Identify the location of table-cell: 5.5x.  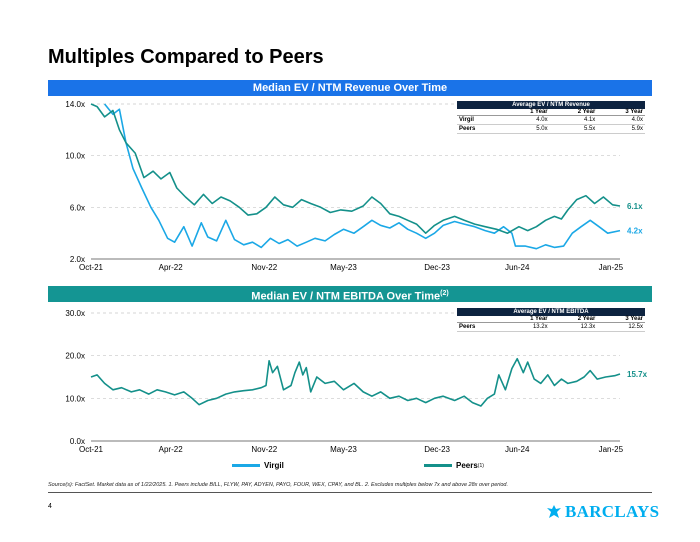
(573, 129).